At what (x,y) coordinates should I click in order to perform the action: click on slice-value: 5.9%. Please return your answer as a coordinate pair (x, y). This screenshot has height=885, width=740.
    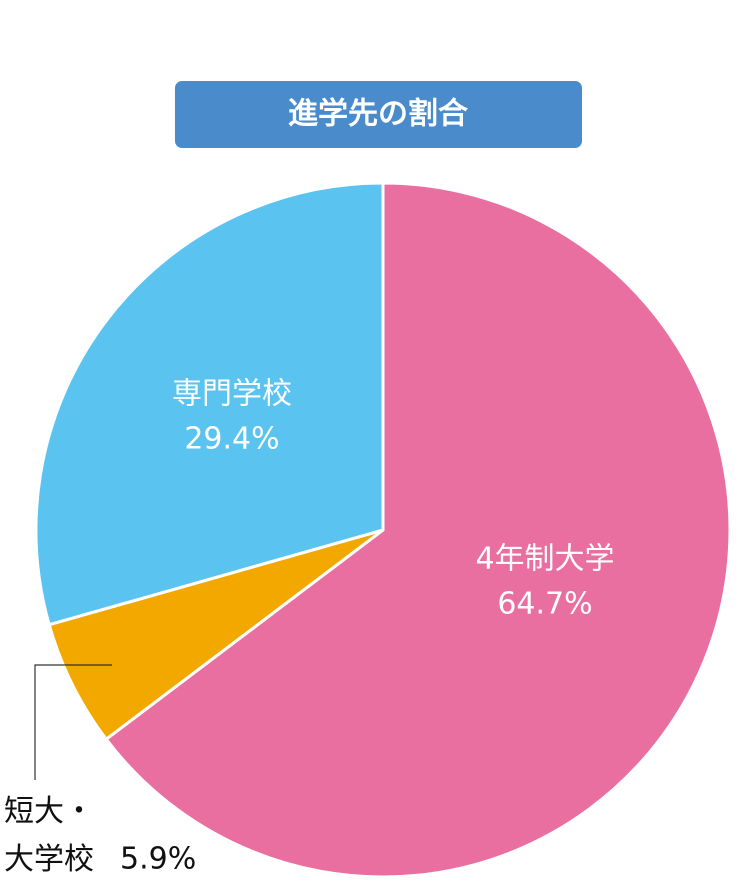
    Looking at the image, I should click on (158, 859).